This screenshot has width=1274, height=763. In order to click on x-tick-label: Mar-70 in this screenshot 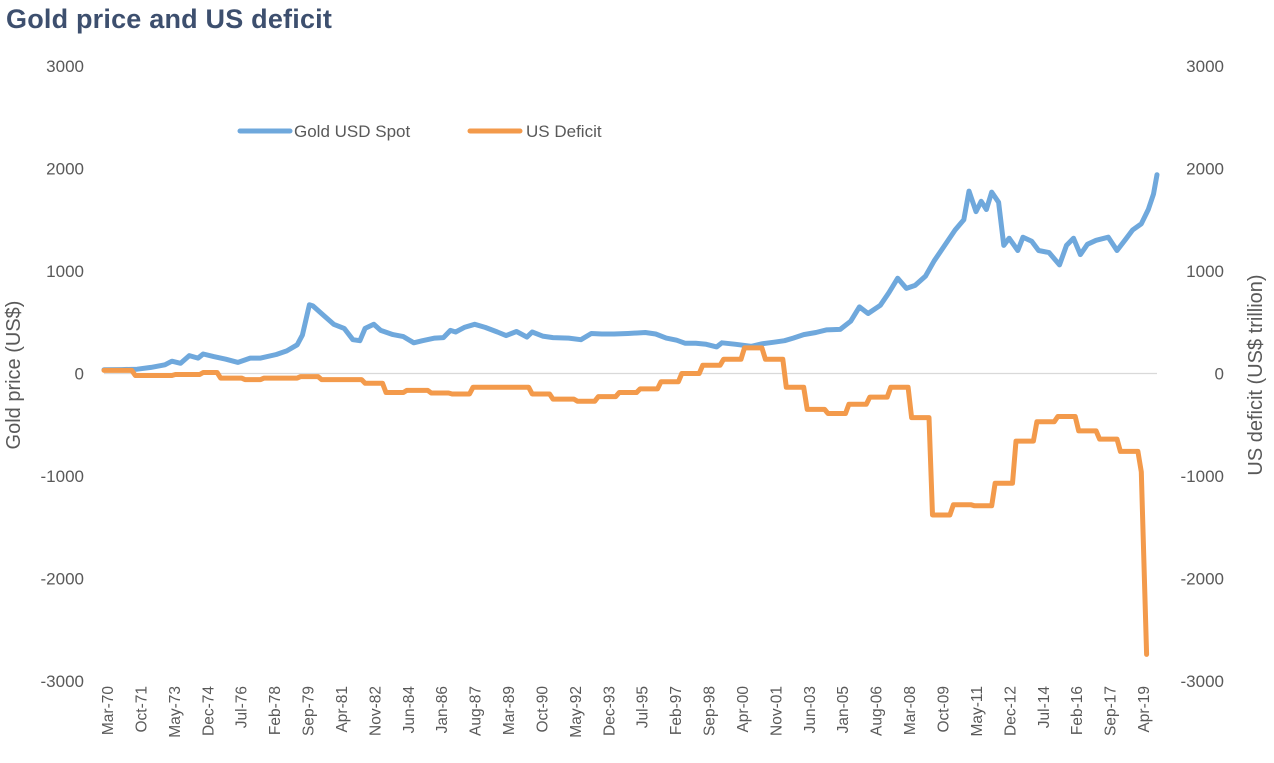, I will do `click(108, 710)`.